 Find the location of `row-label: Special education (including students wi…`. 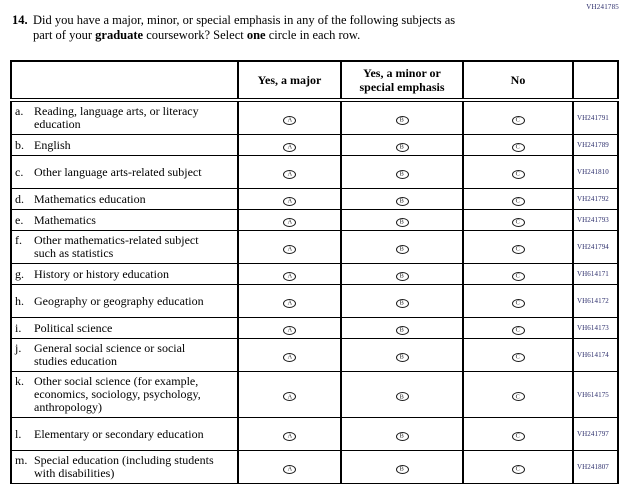

row-label: Special education (including students wi… is located at coordinates (124, 466).